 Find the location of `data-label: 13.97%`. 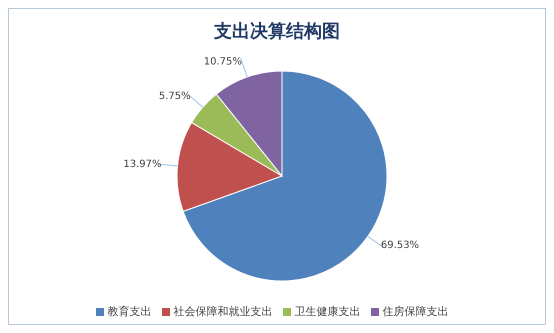

data-label: 13.97% is located at coordinates (142, 164).